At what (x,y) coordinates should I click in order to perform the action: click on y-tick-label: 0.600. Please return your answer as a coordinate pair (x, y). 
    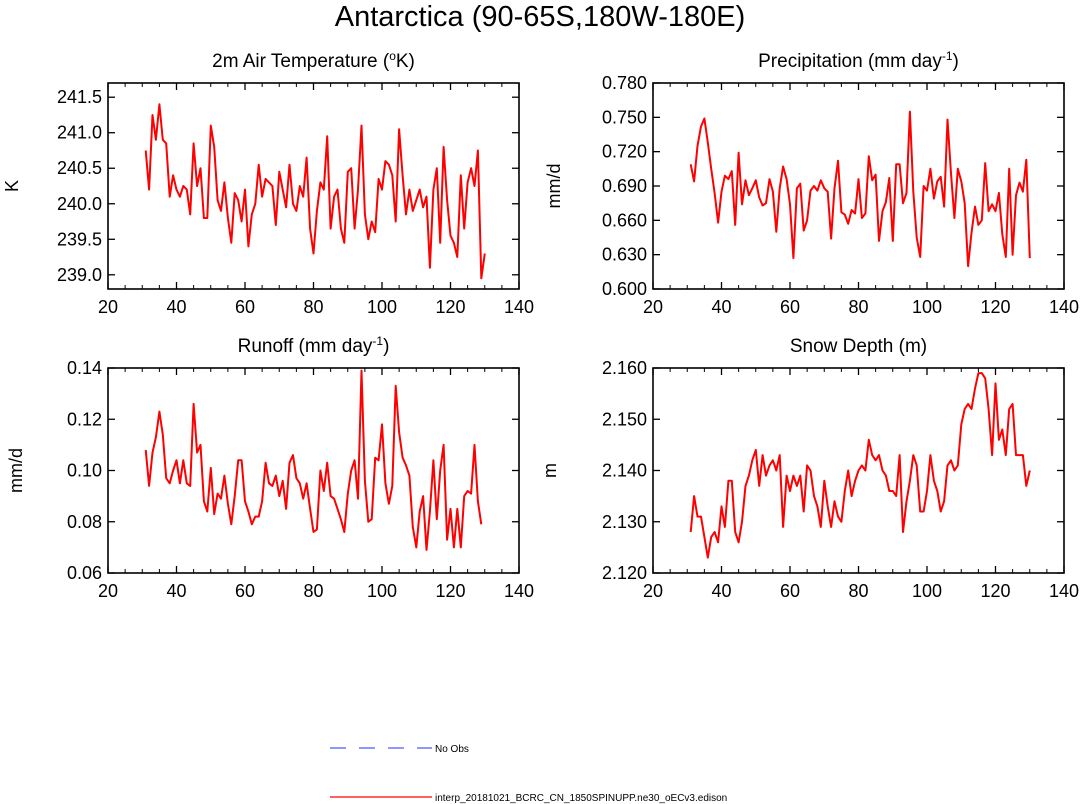
    Looking at the image, I should click on (624, 289).